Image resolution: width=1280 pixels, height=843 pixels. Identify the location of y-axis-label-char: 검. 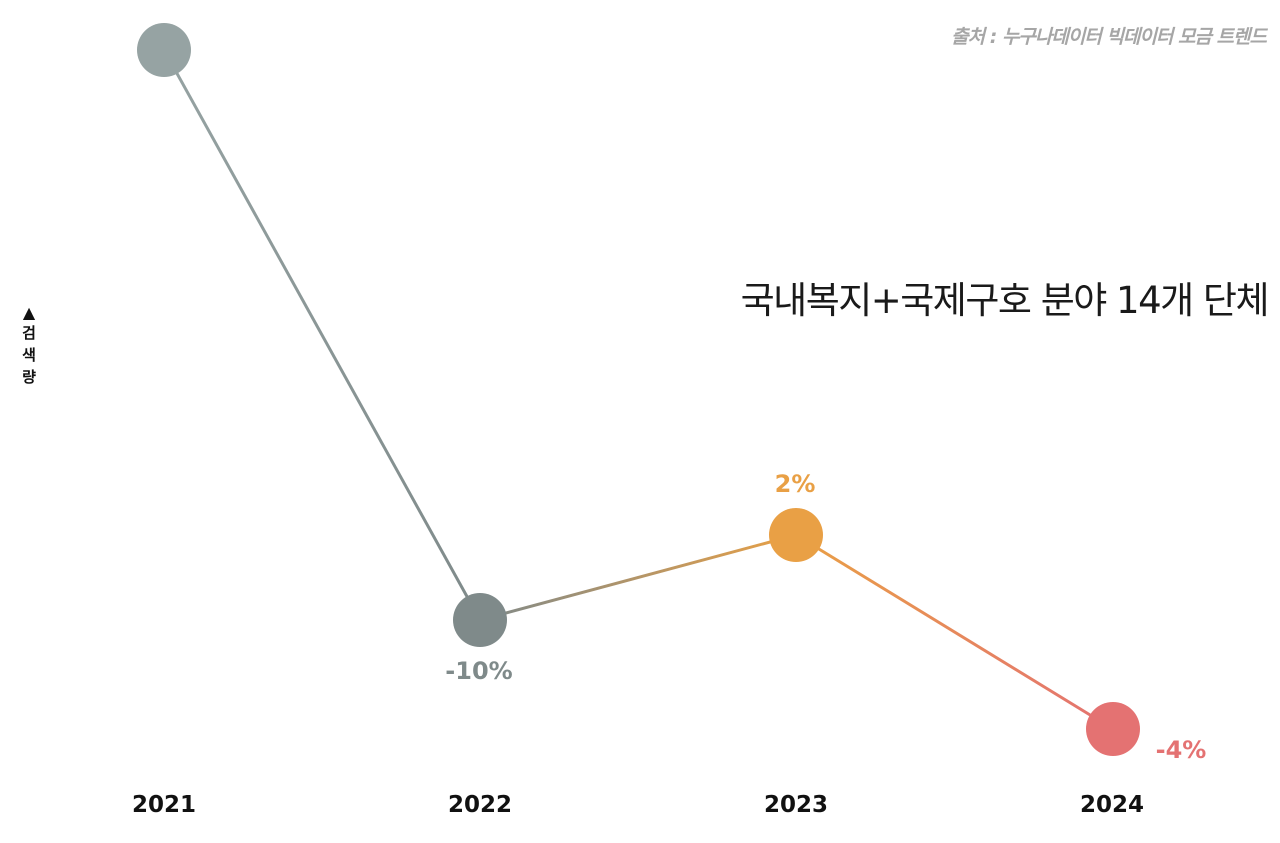
(29, 333).